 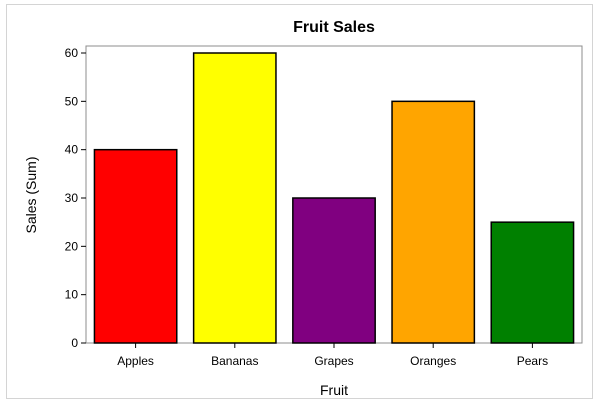 I want to click on bar-apples, so click(x=135, y=246).